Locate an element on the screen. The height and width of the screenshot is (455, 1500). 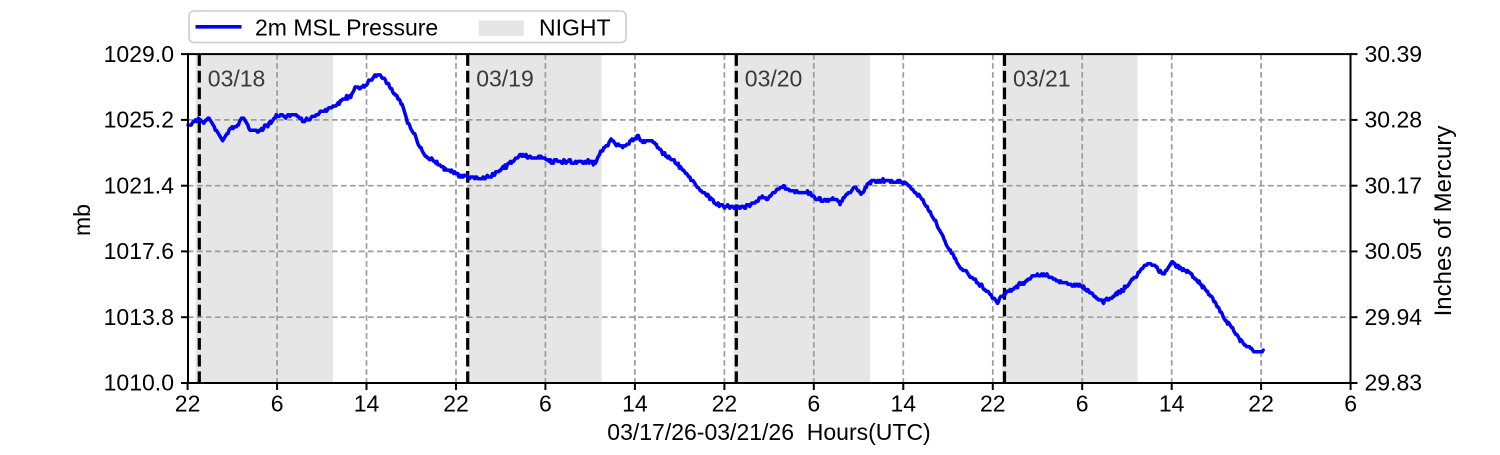
svg-text: 30.17 is located at coordinates (1394, 185).